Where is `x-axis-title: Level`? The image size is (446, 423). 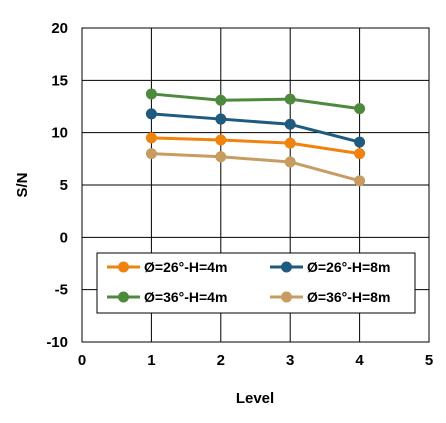 x-axis-title: Level is located at coordinates (255, 398).